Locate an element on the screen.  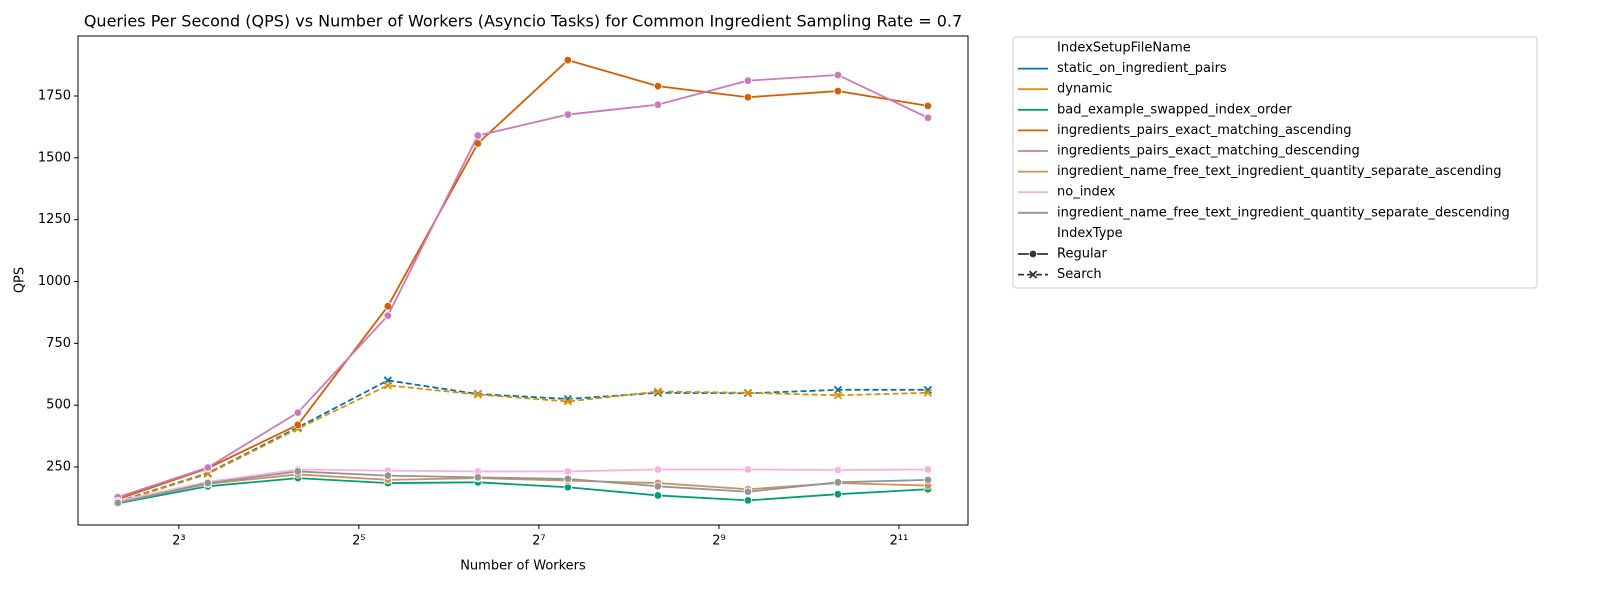
legend-entry: Regular is located at coordinates (1082, 254).